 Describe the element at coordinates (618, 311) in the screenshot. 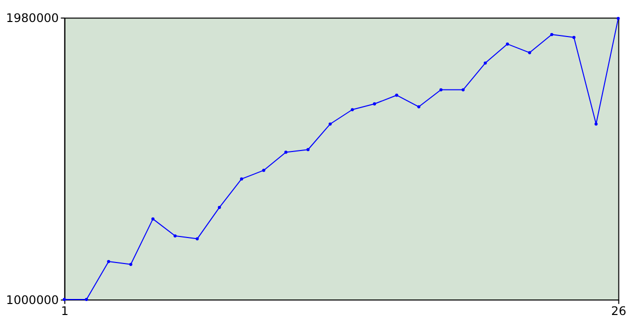

I see `x-tick-label: 26` at that location.